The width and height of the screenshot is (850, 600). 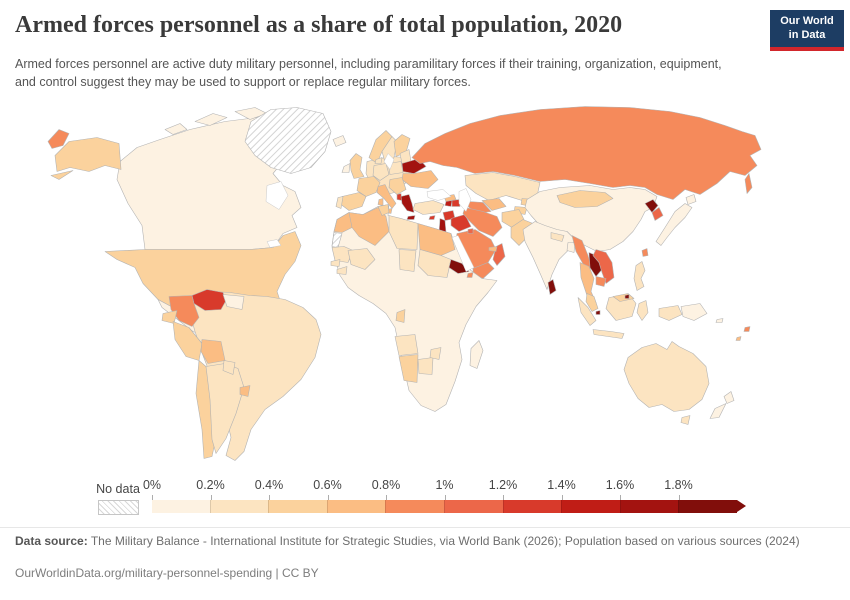 I want to click on country-balkans, so click(x=397, y=186).